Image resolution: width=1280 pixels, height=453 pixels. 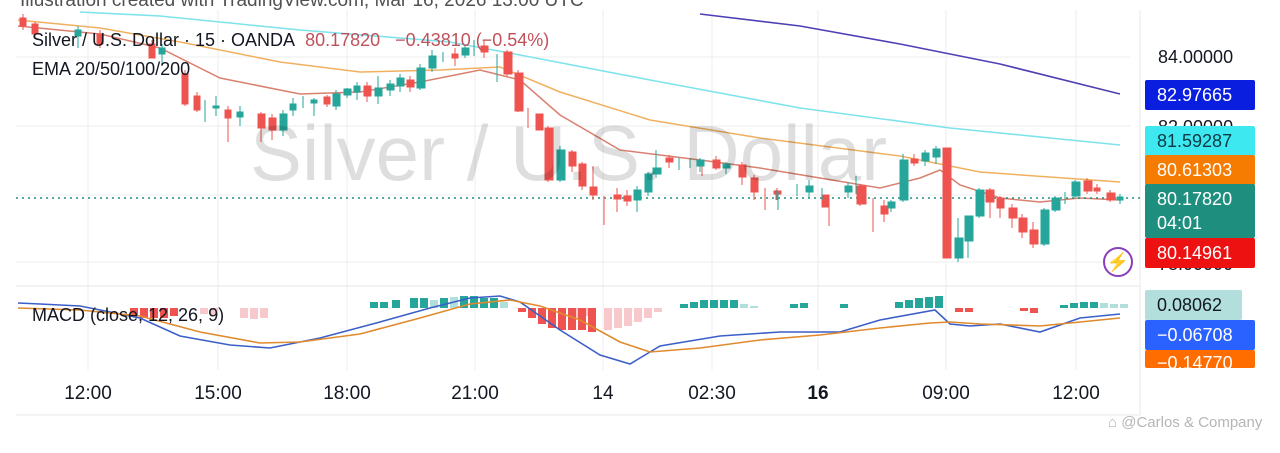 What do you see at coordinates (569, 153) in the screenshot?
I see `symbol-watermark: Silver / U.S. Dollar` at bounding box center [569, 153].